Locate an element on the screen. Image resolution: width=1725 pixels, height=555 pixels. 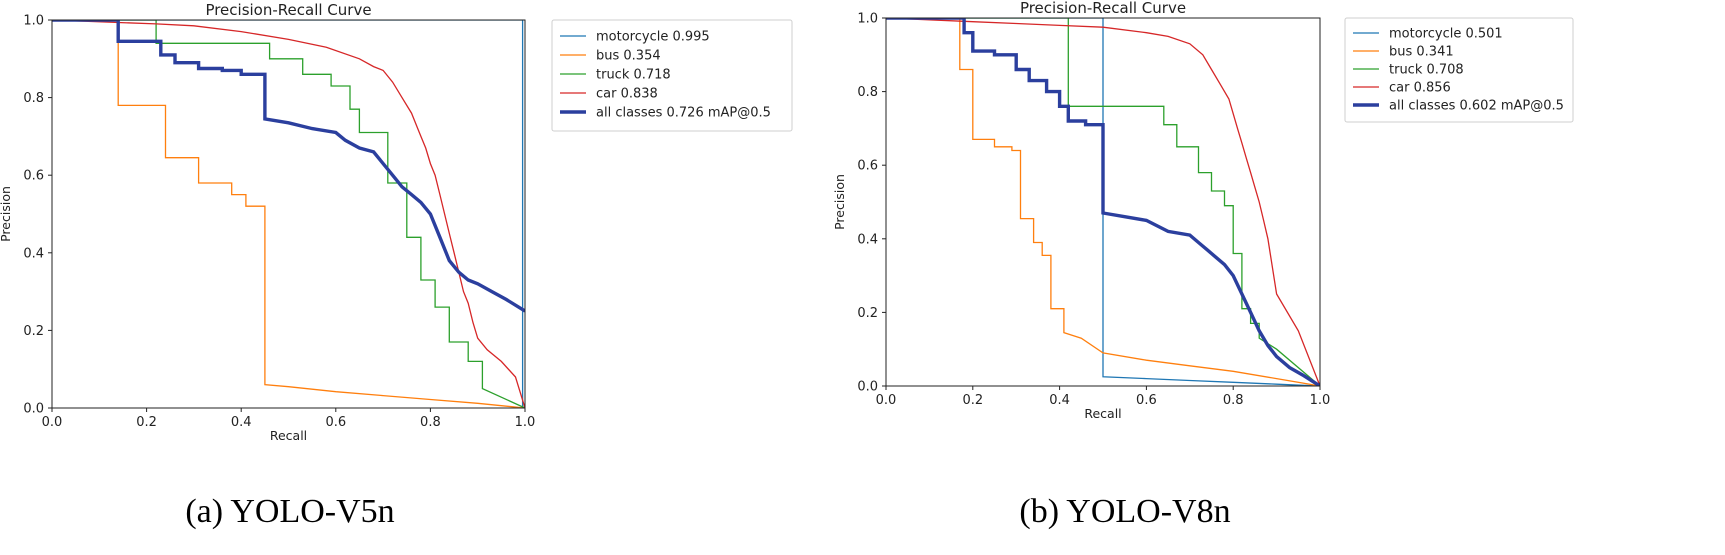
legend-label: car 0.856 is located at coordinates (1420, 88).